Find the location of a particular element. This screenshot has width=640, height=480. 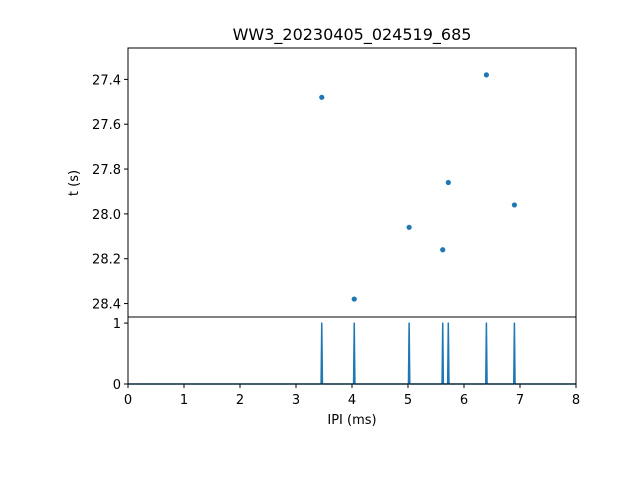

ipi-x-tick-label: 8 is located at coordinates (576, 400).